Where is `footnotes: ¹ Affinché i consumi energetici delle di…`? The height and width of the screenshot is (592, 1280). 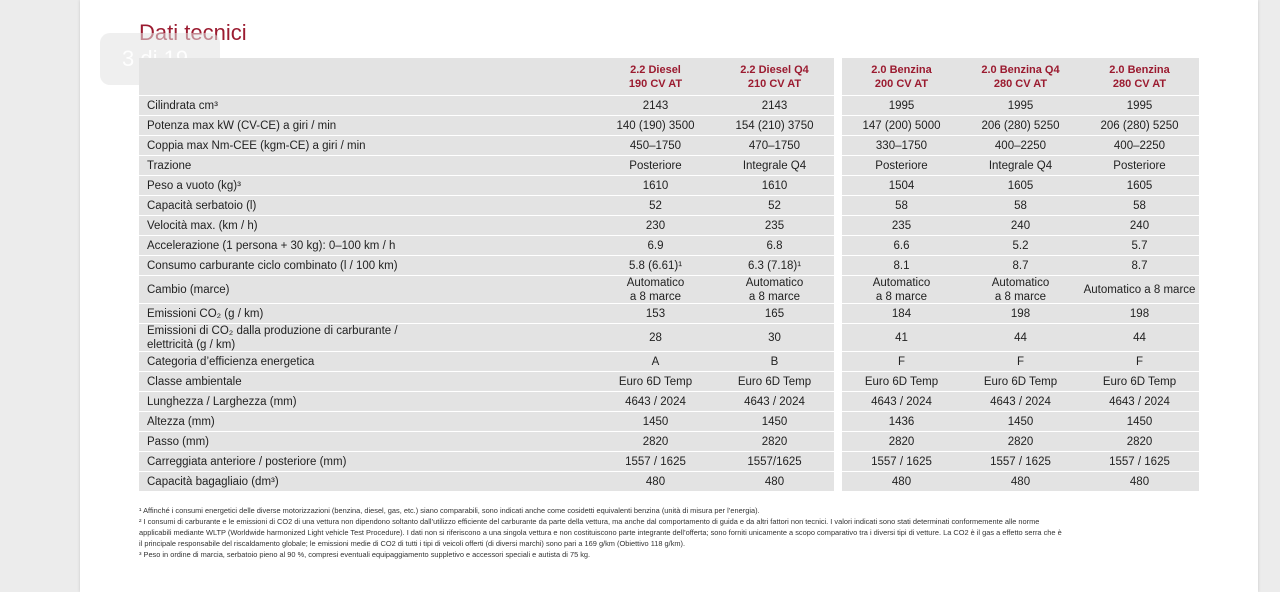
footnotes: ¹ Affinché i consumi energetici delle di… is located at coordinates (601, 532).